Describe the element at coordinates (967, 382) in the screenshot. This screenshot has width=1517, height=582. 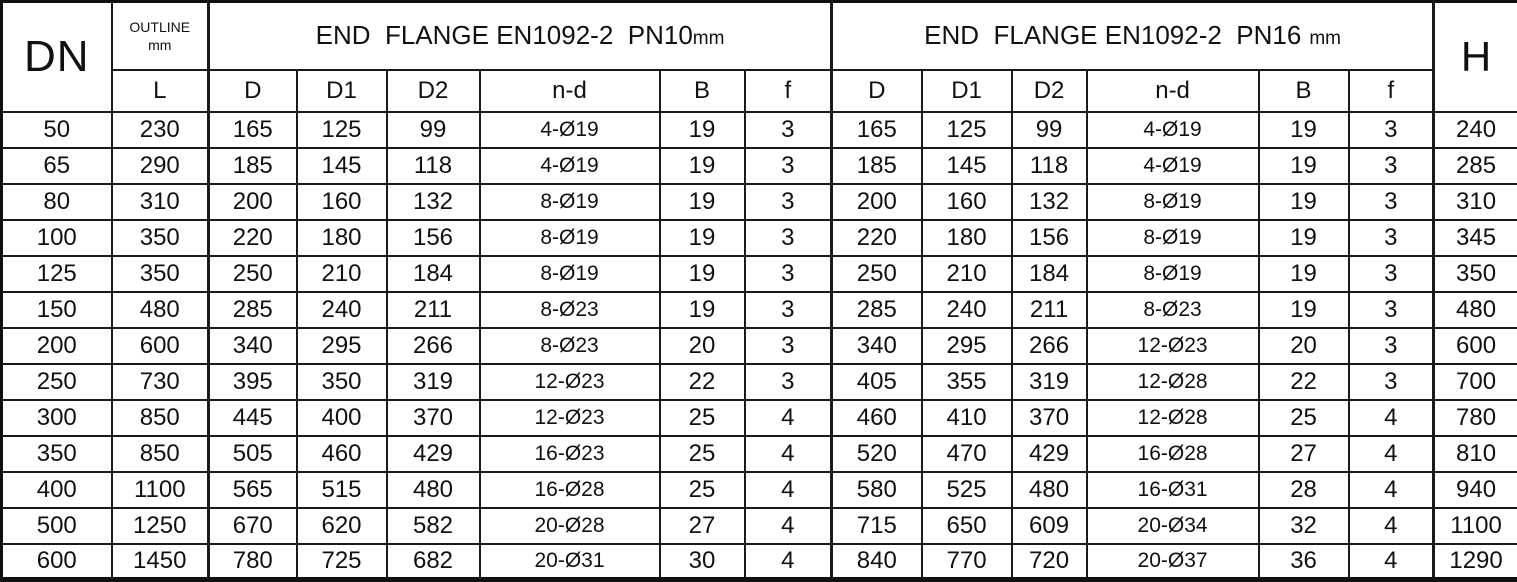
I see `table-cell: 355` at that location.